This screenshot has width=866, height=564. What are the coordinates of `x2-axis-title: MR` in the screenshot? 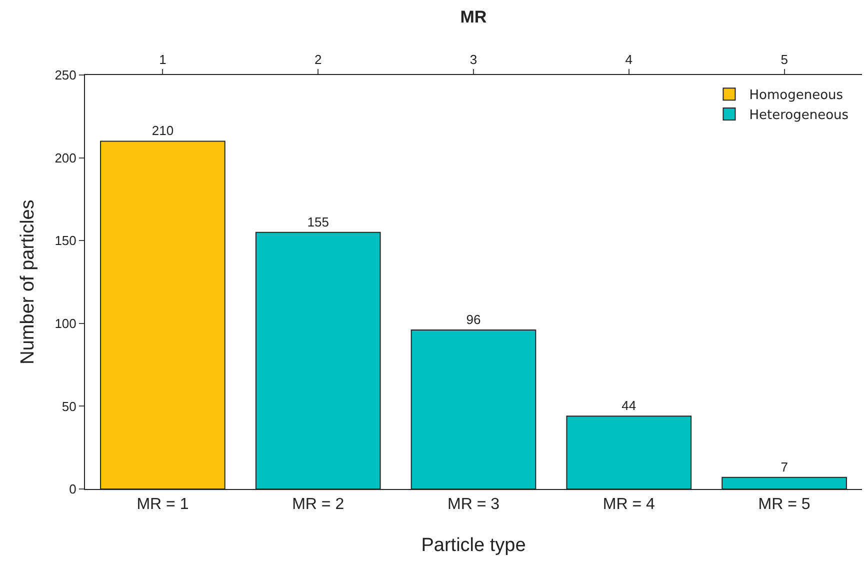 It's located at (473, 17).